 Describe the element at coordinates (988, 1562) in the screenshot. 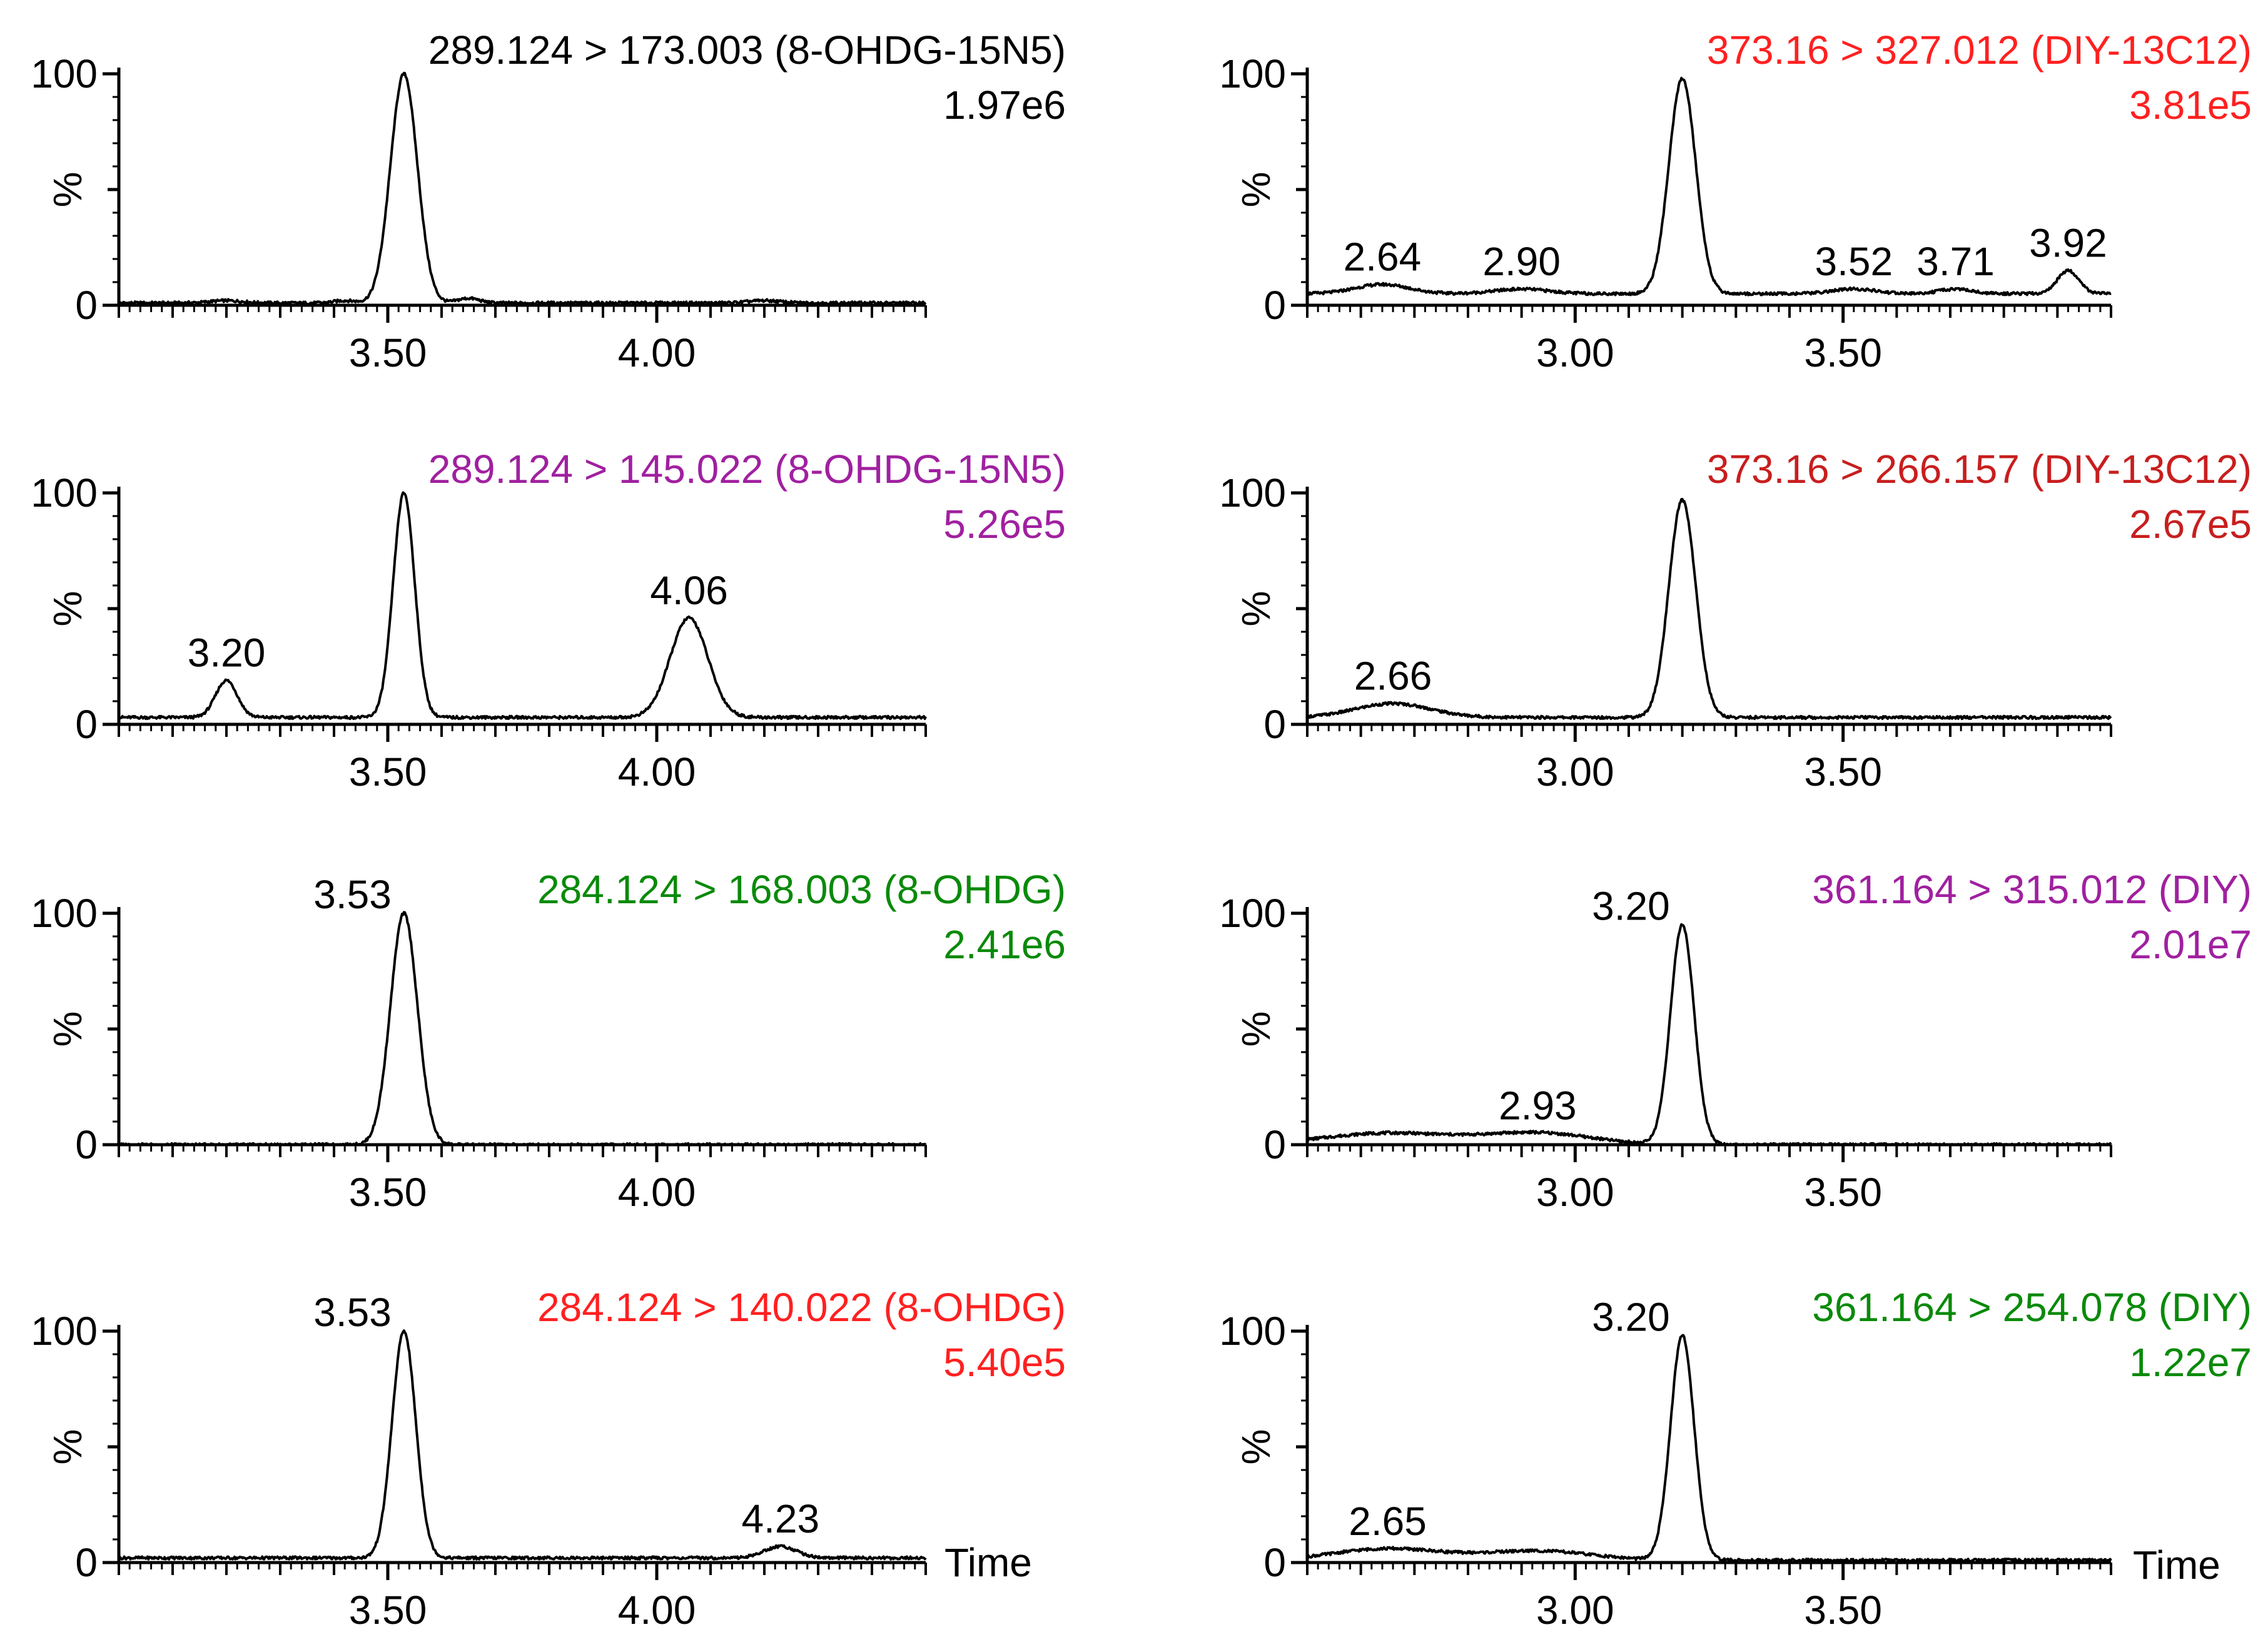

I see `time-axis-label-left: Time` at that location.